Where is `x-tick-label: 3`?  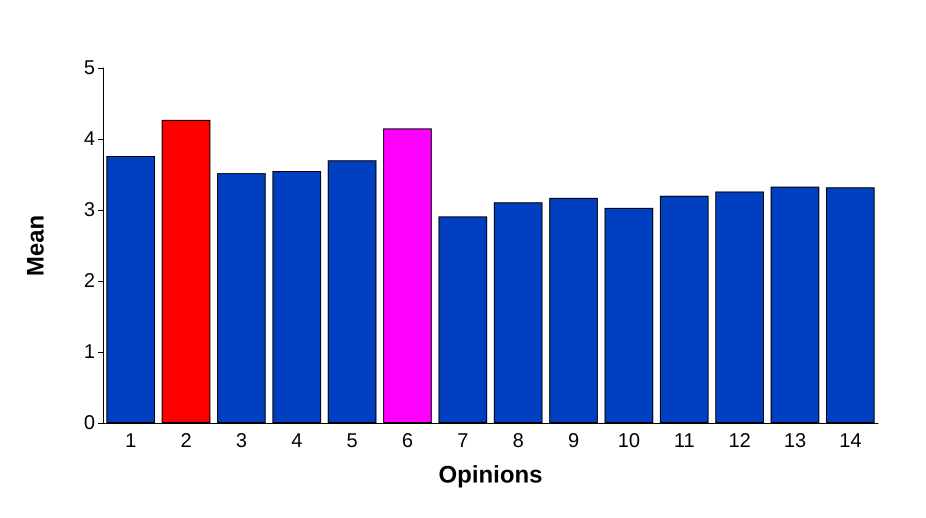
x-tick-label: 3 is located at coordinates (241, 441).